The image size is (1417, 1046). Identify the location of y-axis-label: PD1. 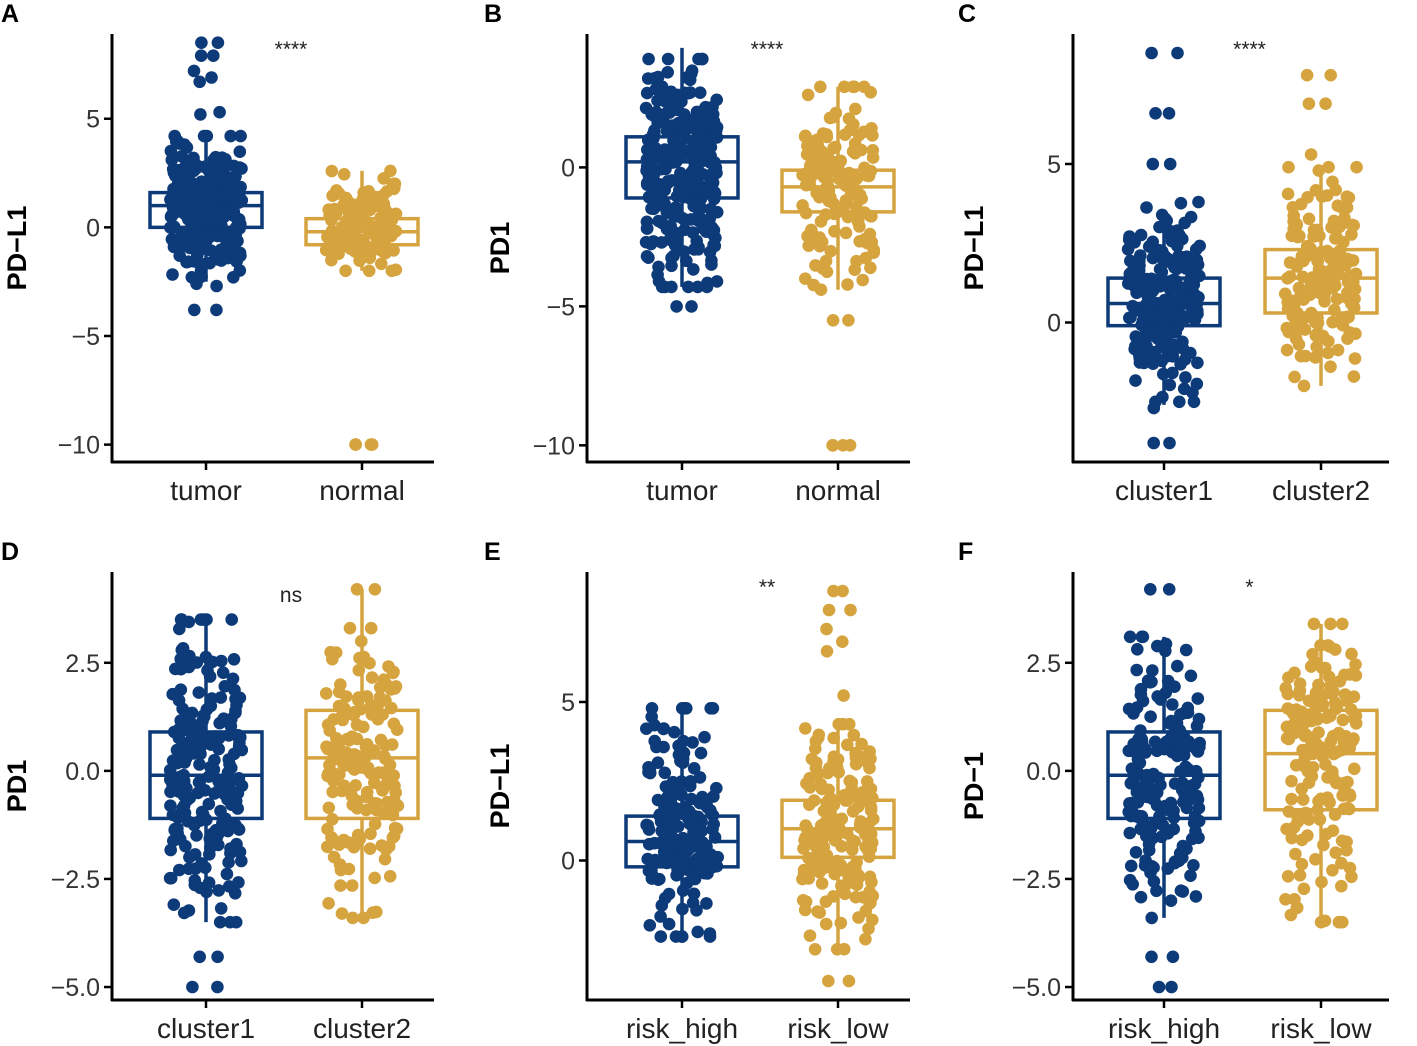
(500, 248).